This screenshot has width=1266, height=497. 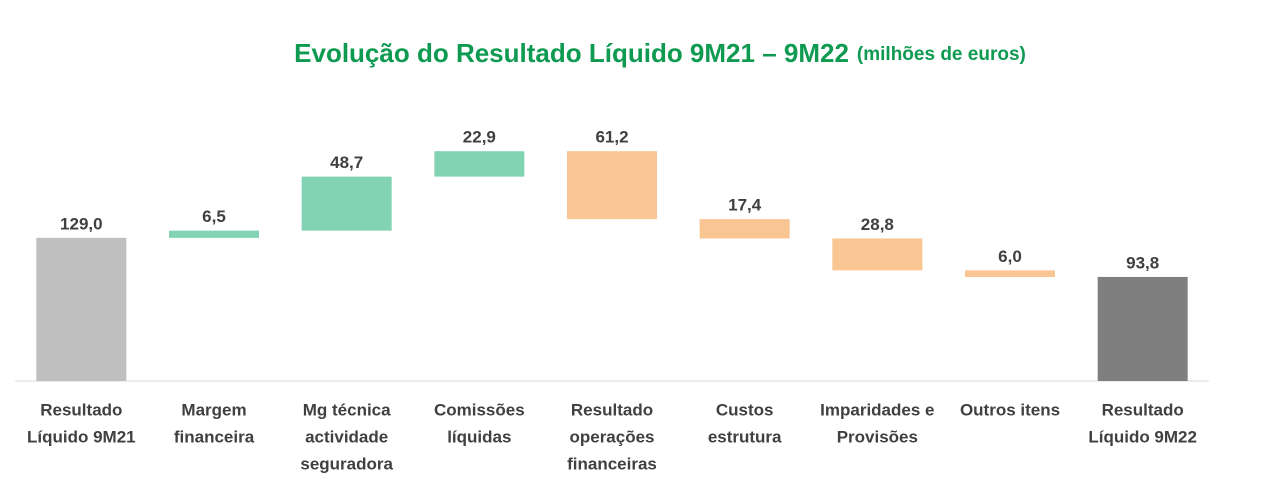 I want to click on x-tick-label: financeira, so click(x=214, y=436).